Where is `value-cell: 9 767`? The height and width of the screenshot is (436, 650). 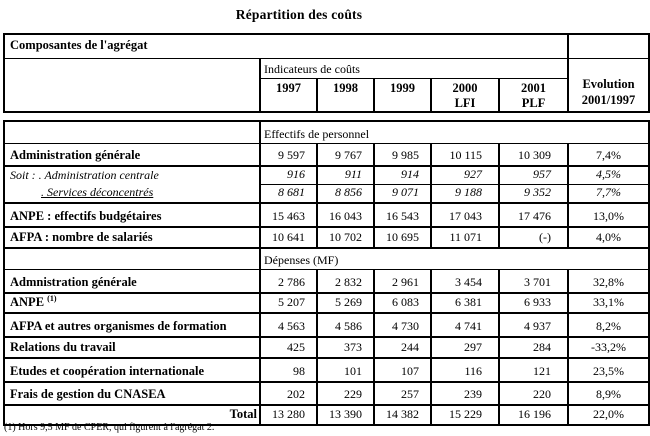 value-cell: 9 767 is located at coordinates (345, 155).